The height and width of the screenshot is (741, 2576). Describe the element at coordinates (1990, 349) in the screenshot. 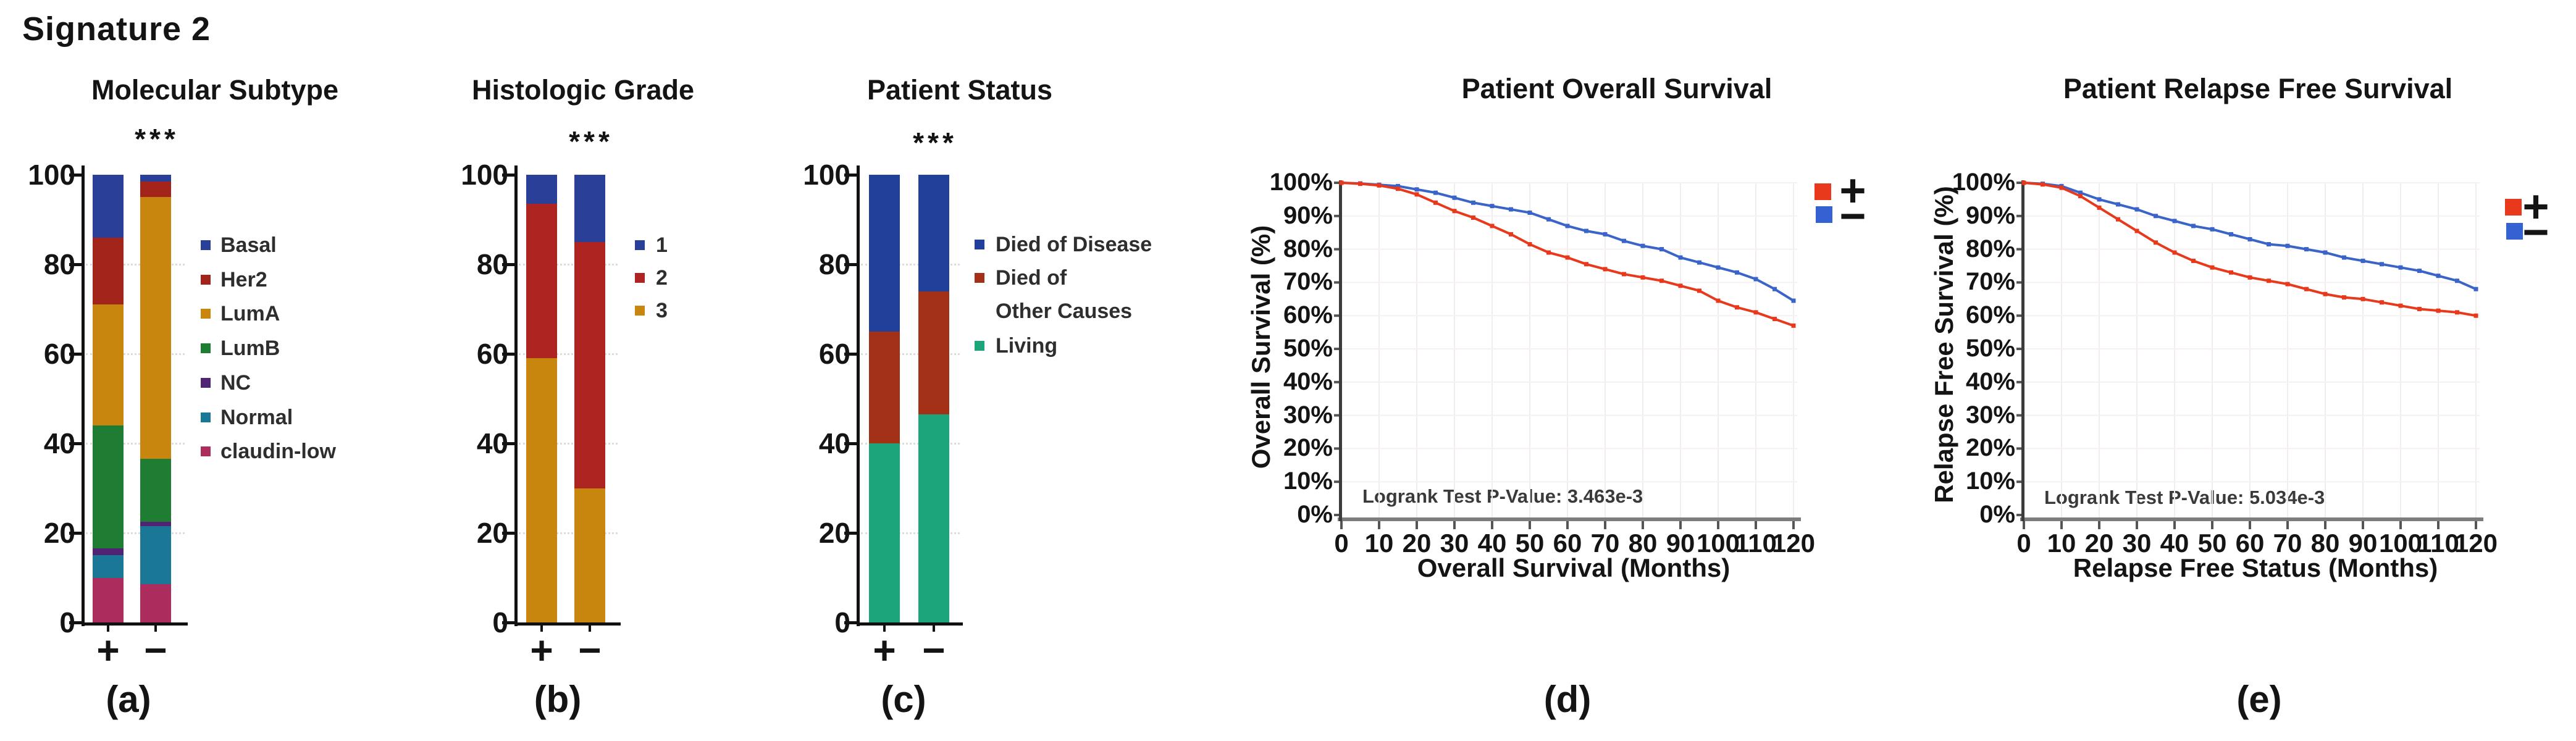

I see `panel-e-y-tick-label: 50%` at that location.